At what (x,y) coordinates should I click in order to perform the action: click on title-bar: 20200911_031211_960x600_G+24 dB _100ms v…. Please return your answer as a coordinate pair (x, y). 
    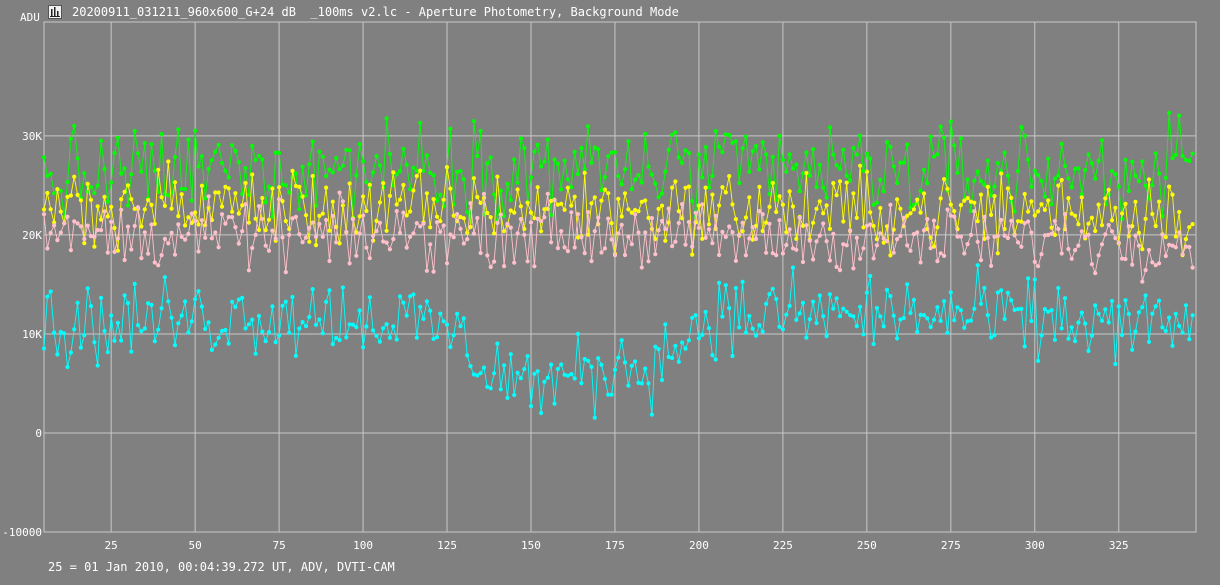
    Looking at the image, I should click on (363, 12).